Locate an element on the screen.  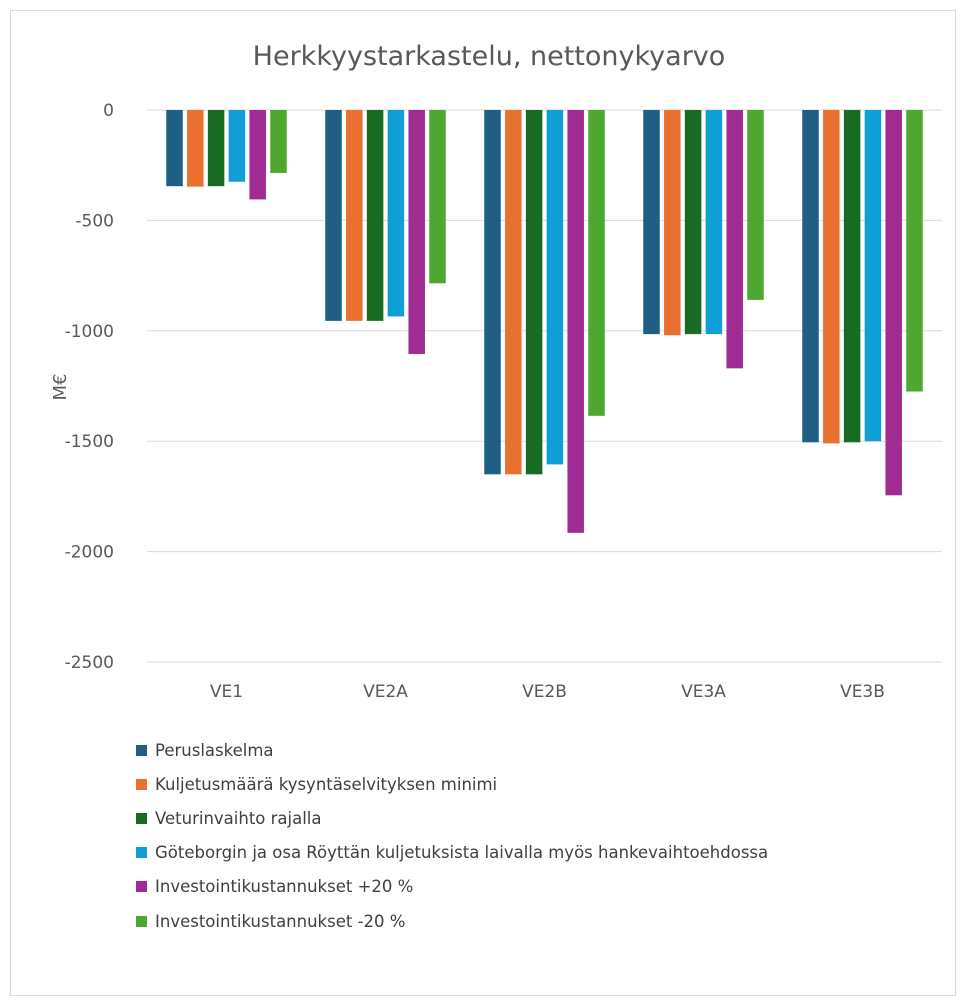
legend-label: Veturinvaihto rajalla is located at coordinates (238, 818).